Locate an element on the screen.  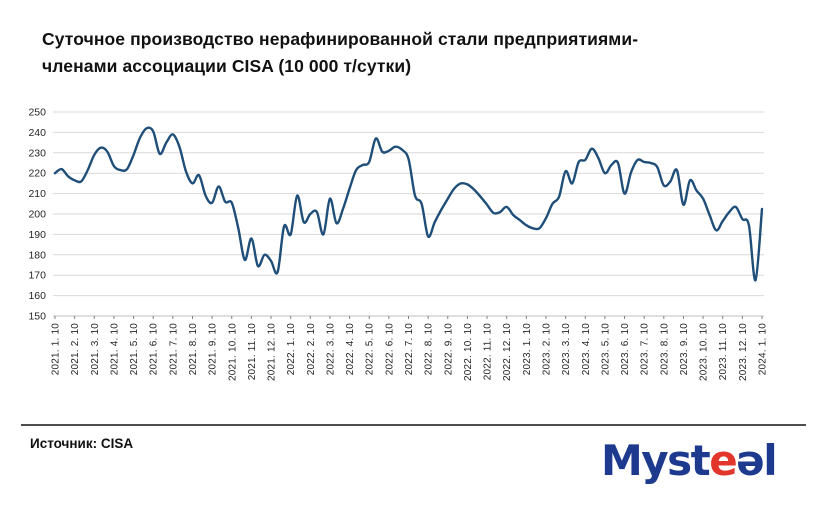
x-axis-ticks is located at coordinates (408, 317).